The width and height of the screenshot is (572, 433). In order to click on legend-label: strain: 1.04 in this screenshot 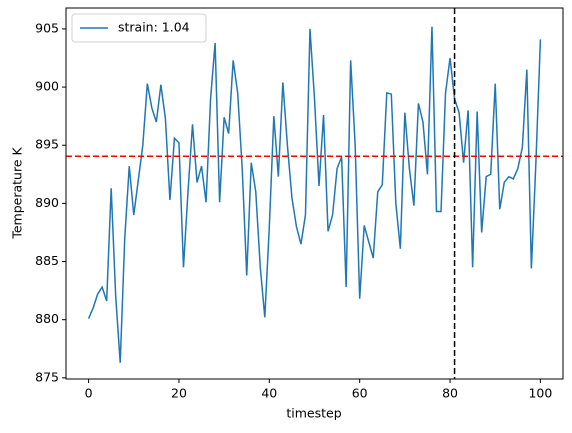, I will do `click(154, 27)`.